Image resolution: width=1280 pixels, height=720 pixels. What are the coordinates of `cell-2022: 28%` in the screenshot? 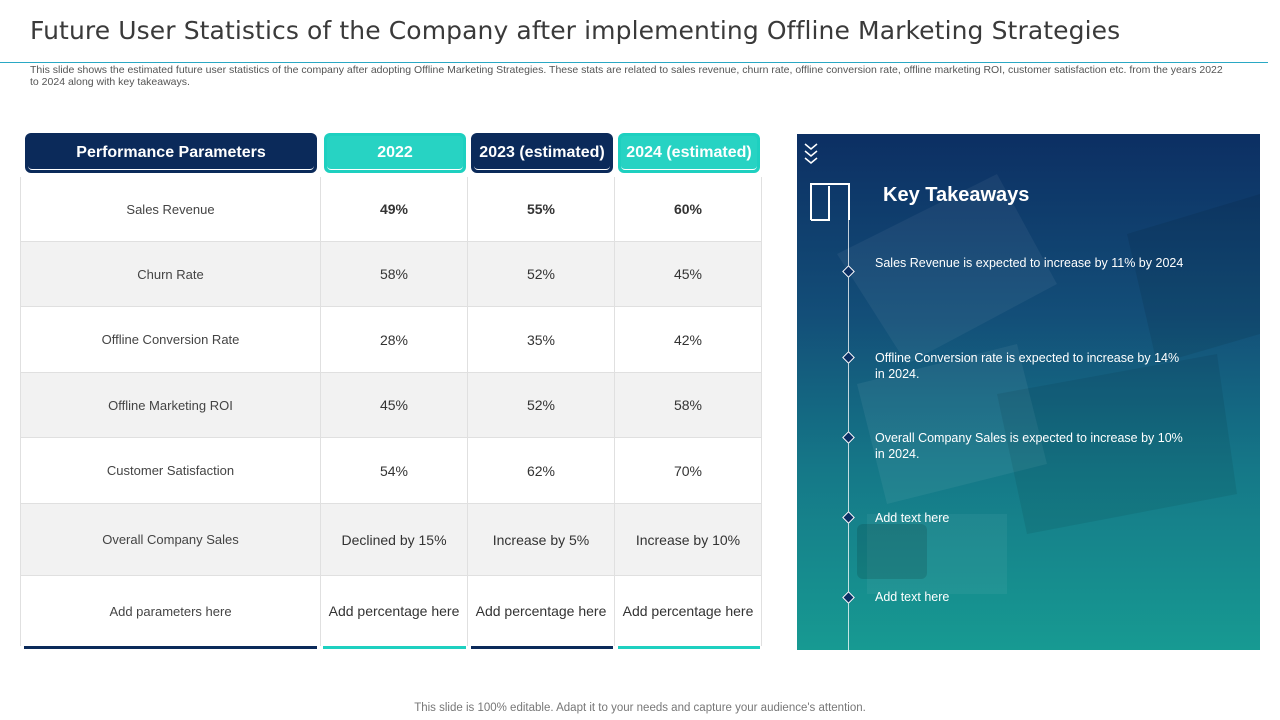 It's located at (394, 339).